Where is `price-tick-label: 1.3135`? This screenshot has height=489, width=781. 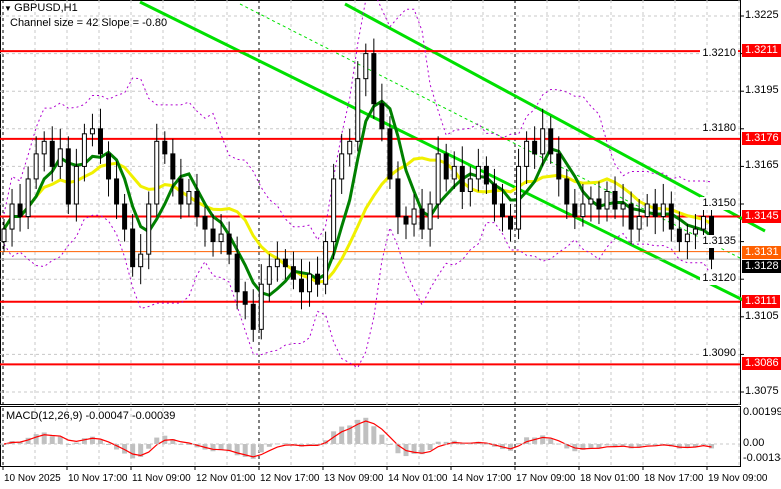
price-tick-label: 1.3135 is located at coordinates (719, 241).